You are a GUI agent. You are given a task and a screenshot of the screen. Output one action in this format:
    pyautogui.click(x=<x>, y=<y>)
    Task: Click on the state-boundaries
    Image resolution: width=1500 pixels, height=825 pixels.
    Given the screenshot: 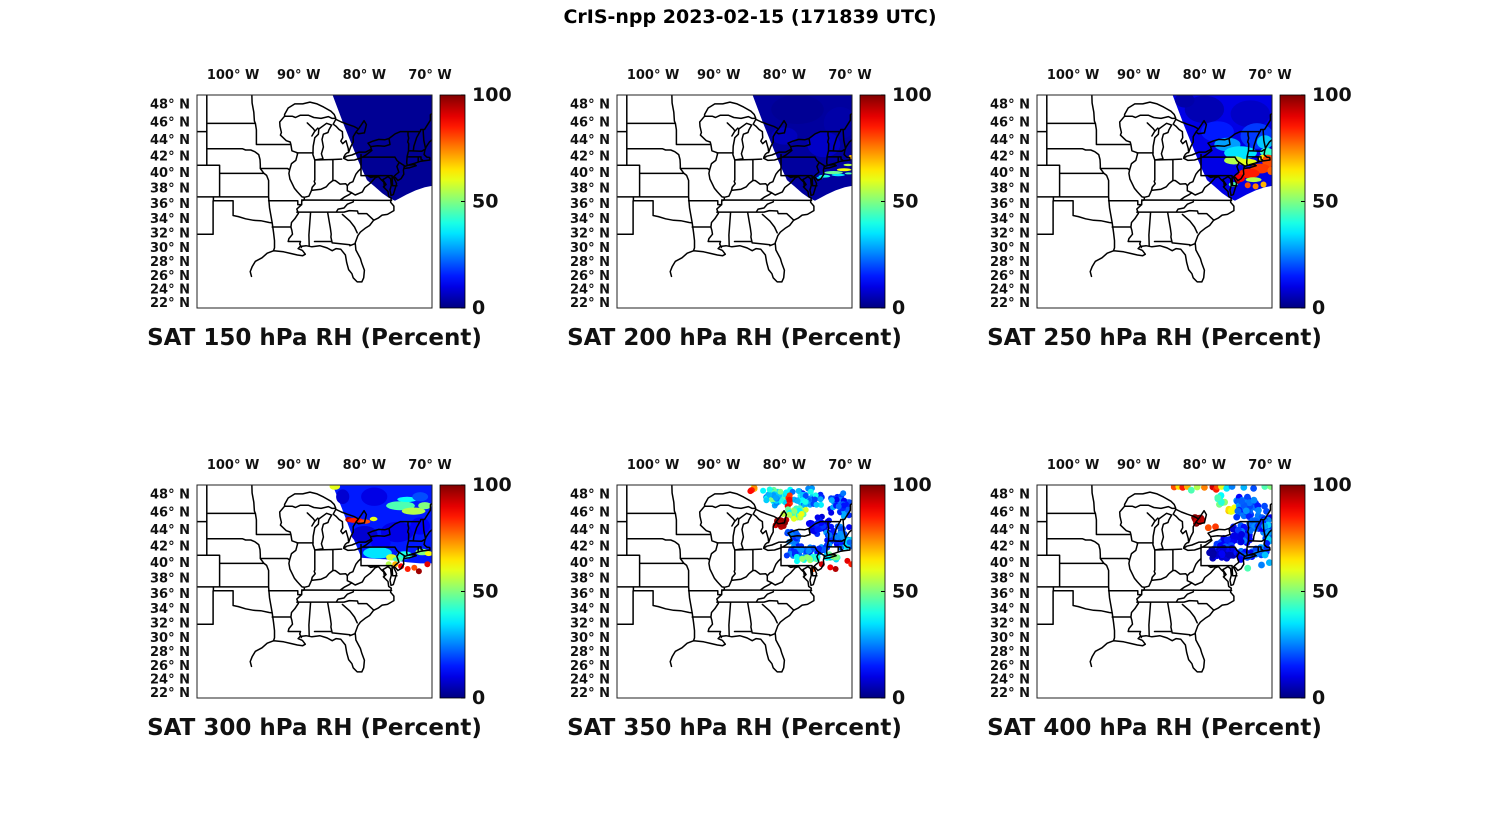 What is the action you would take?
    pyautogui.click(x=734, y=579)
    